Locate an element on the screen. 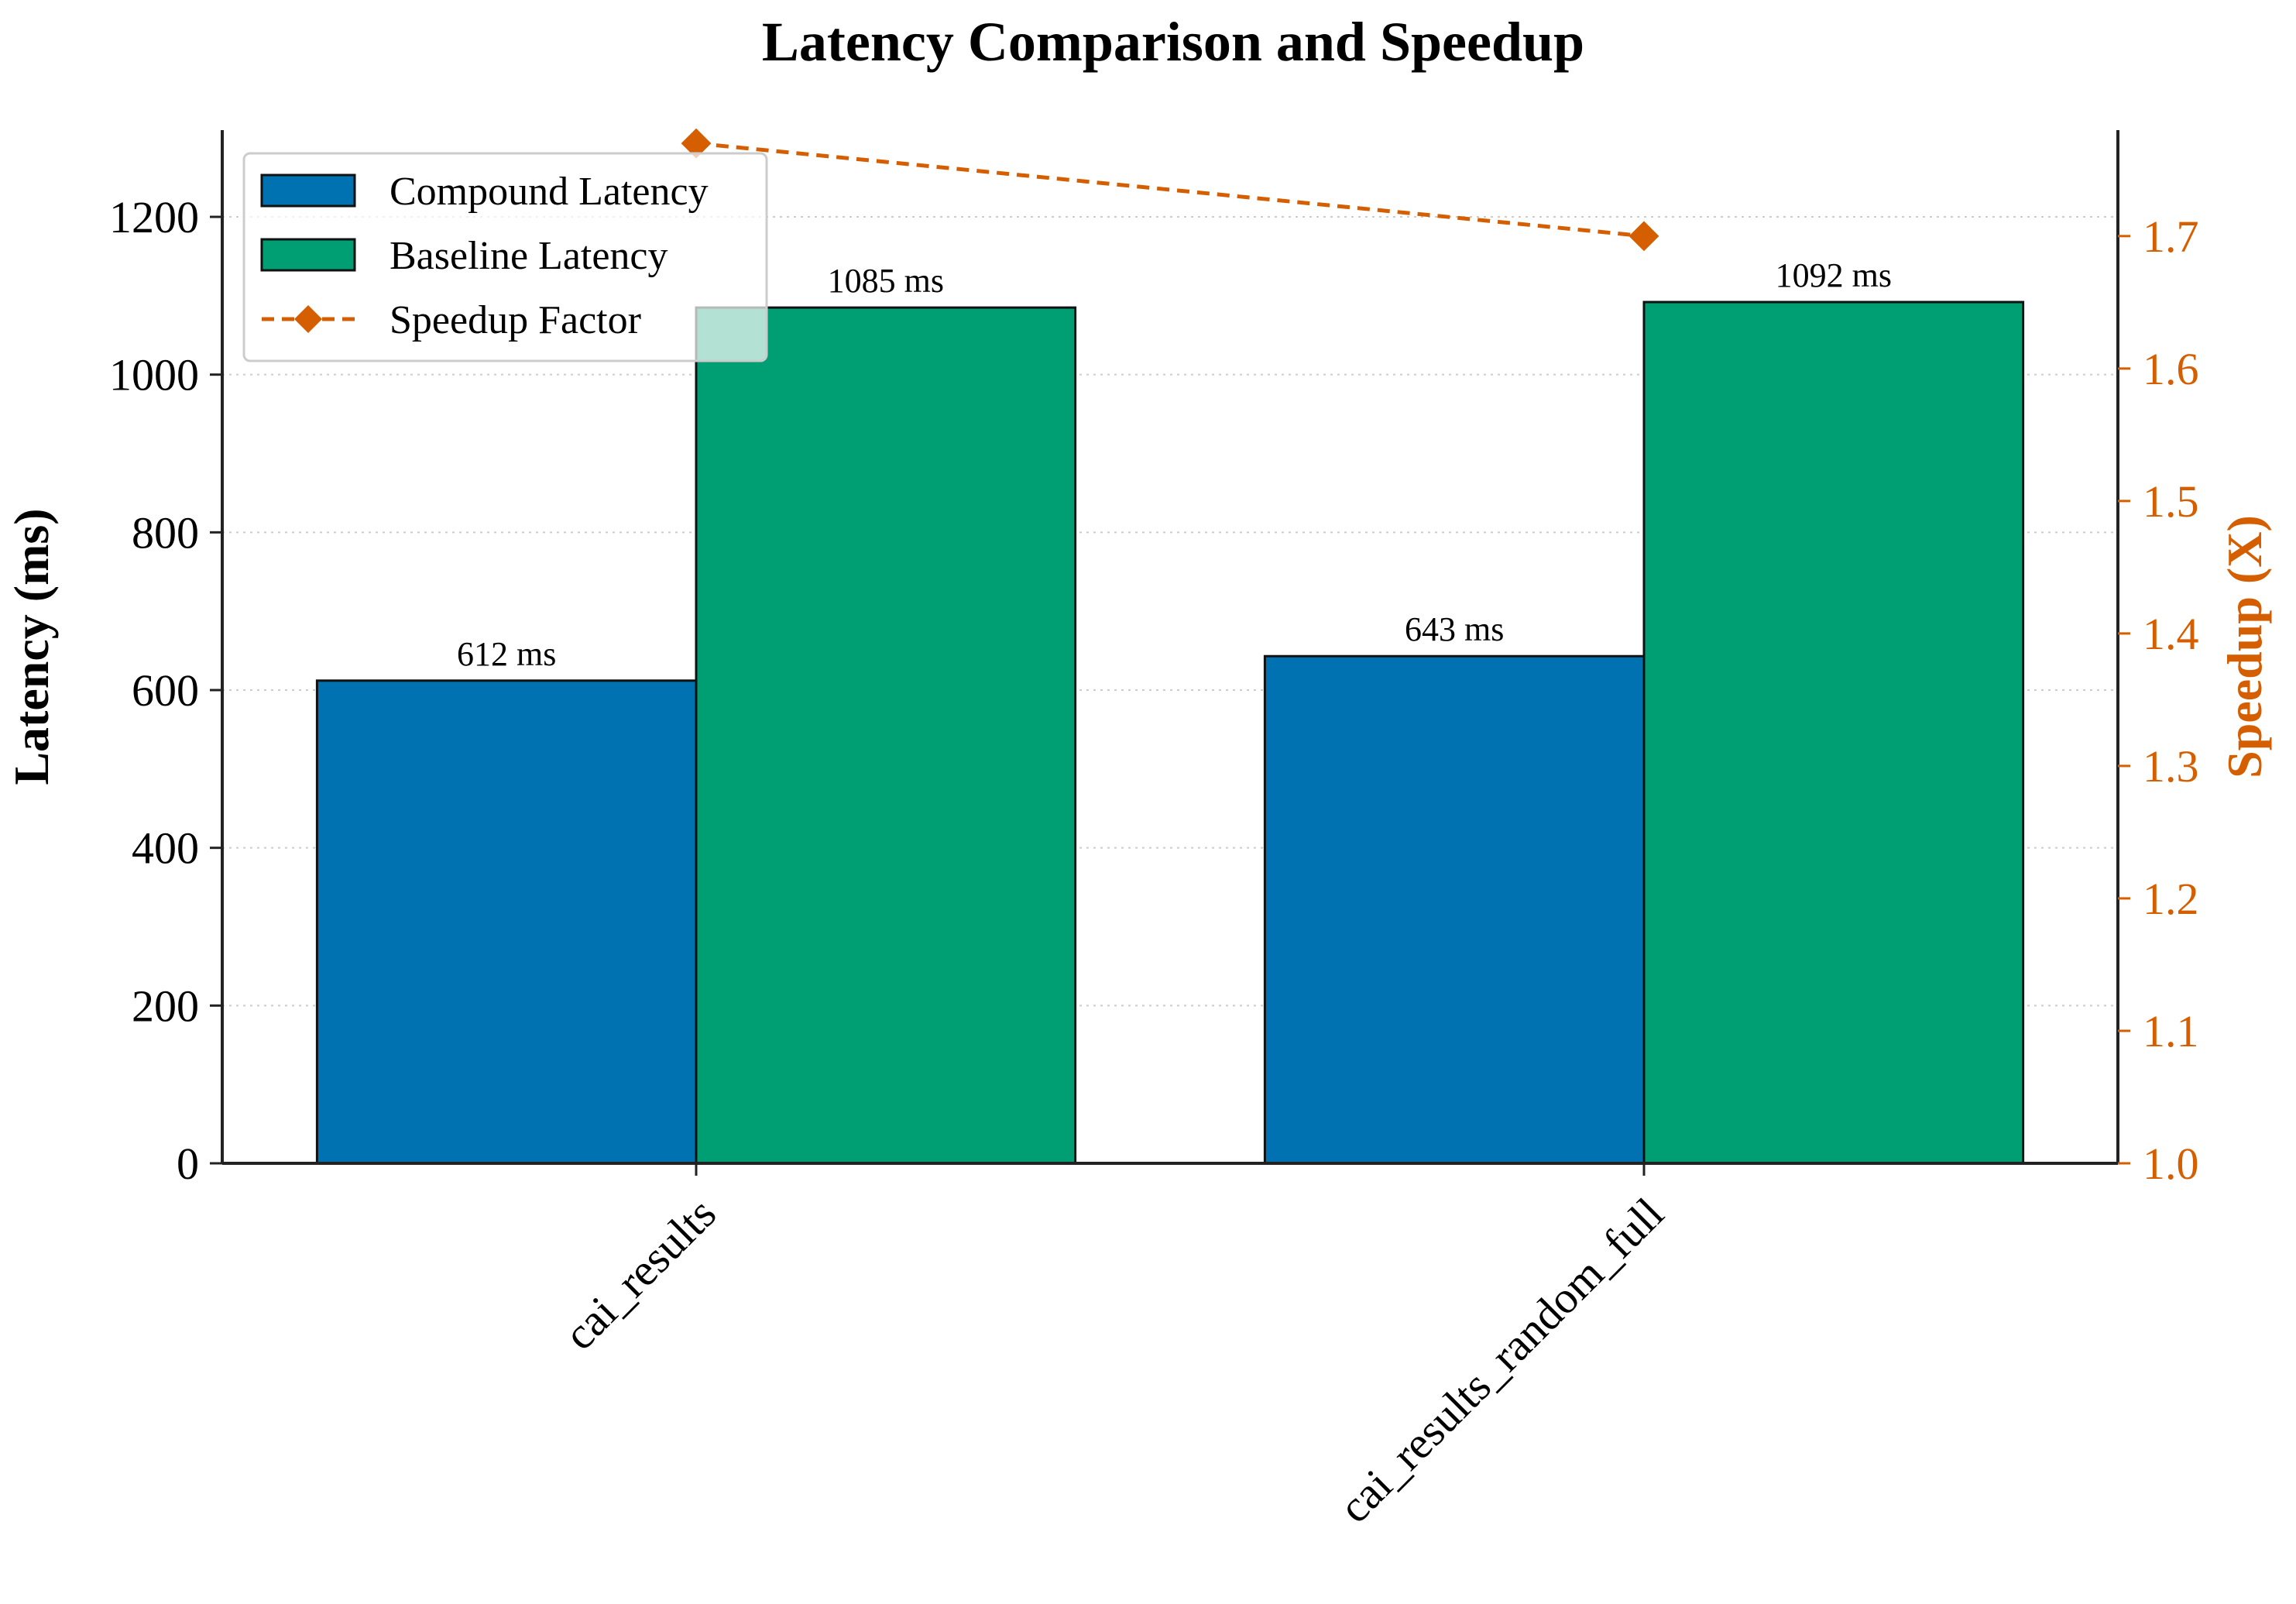  left-tick-label: 0 is located at coordinates (188, 1164).